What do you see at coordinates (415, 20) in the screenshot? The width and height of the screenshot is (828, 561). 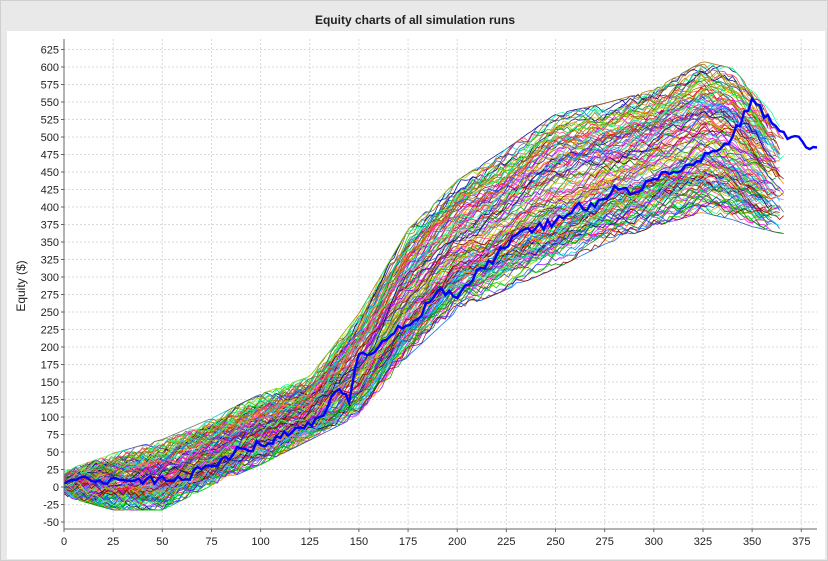 I see `chart-title: Equity charts of all simulation runs` at bounding box center [415, 20].